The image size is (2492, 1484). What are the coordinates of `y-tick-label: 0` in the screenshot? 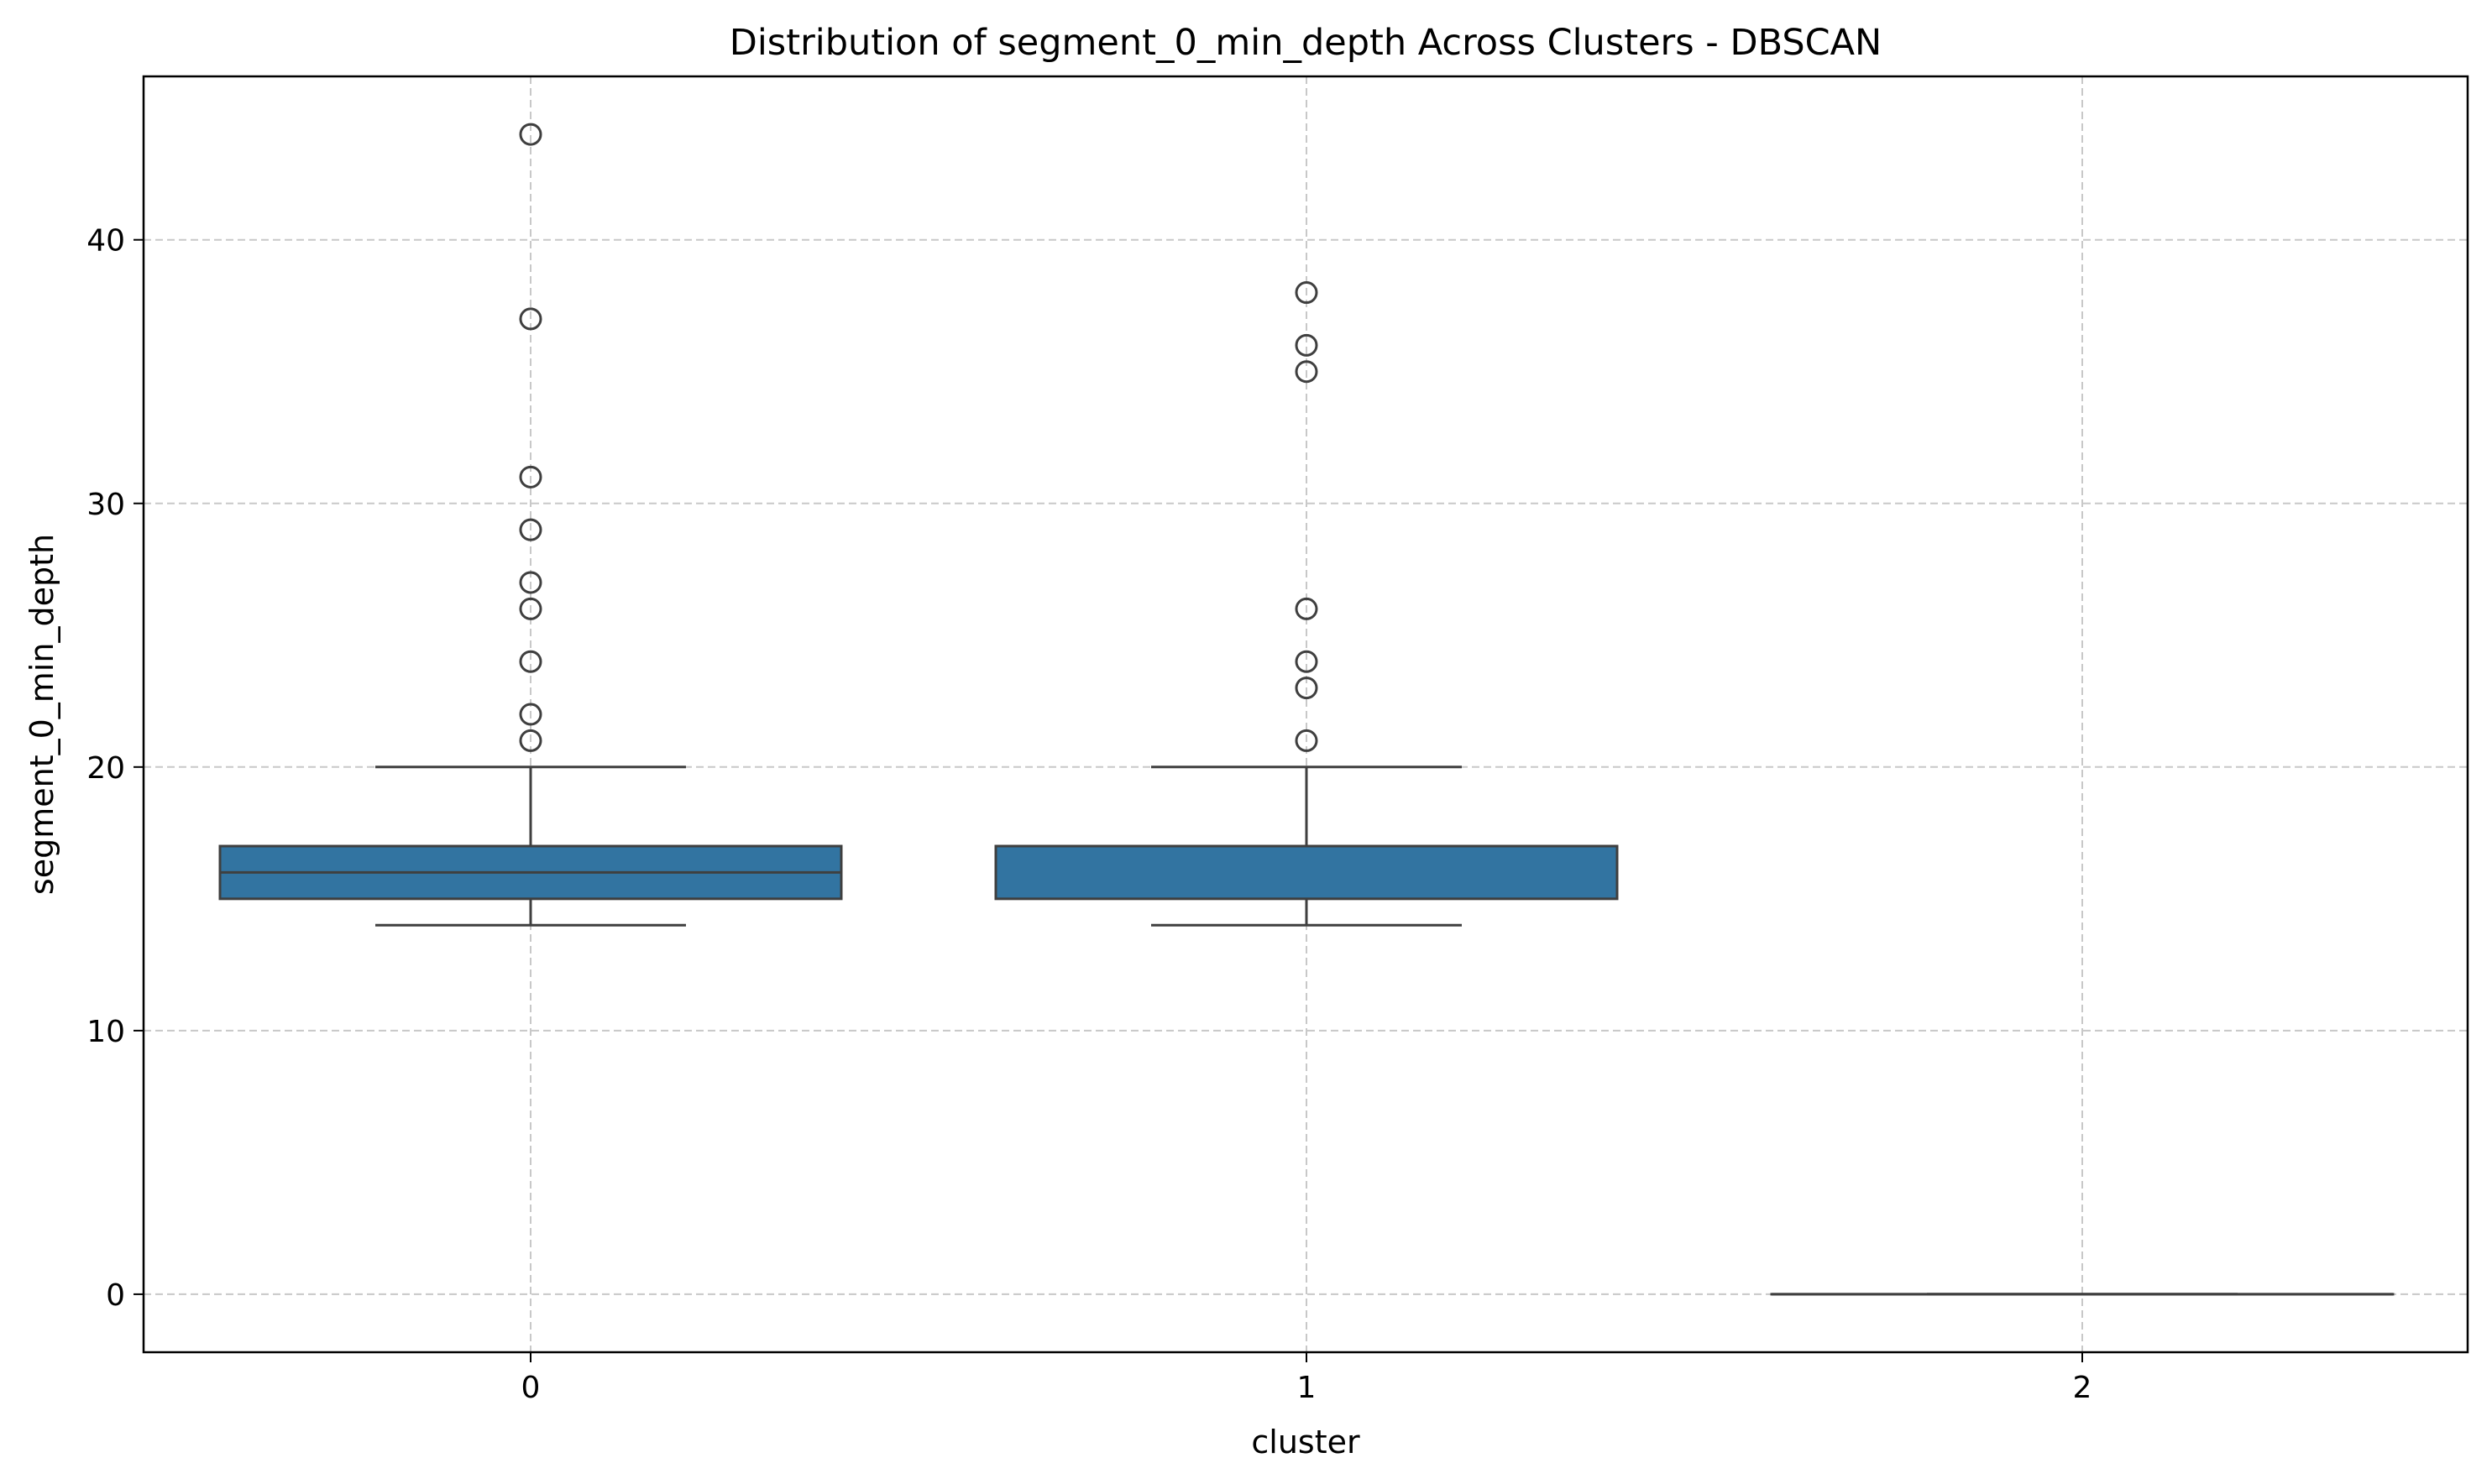 It's located at (115, 1295).